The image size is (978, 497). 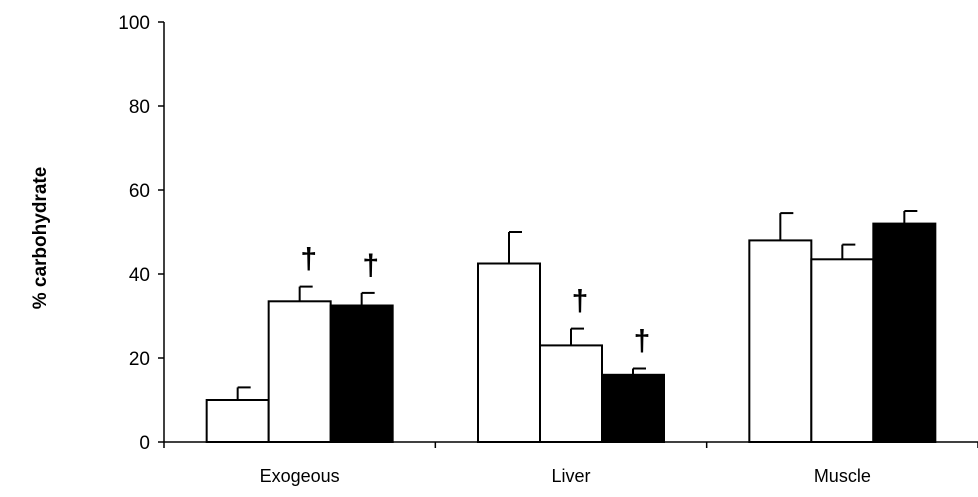 I want to click on y-tick-label: 0, so click(x=144, y=443).